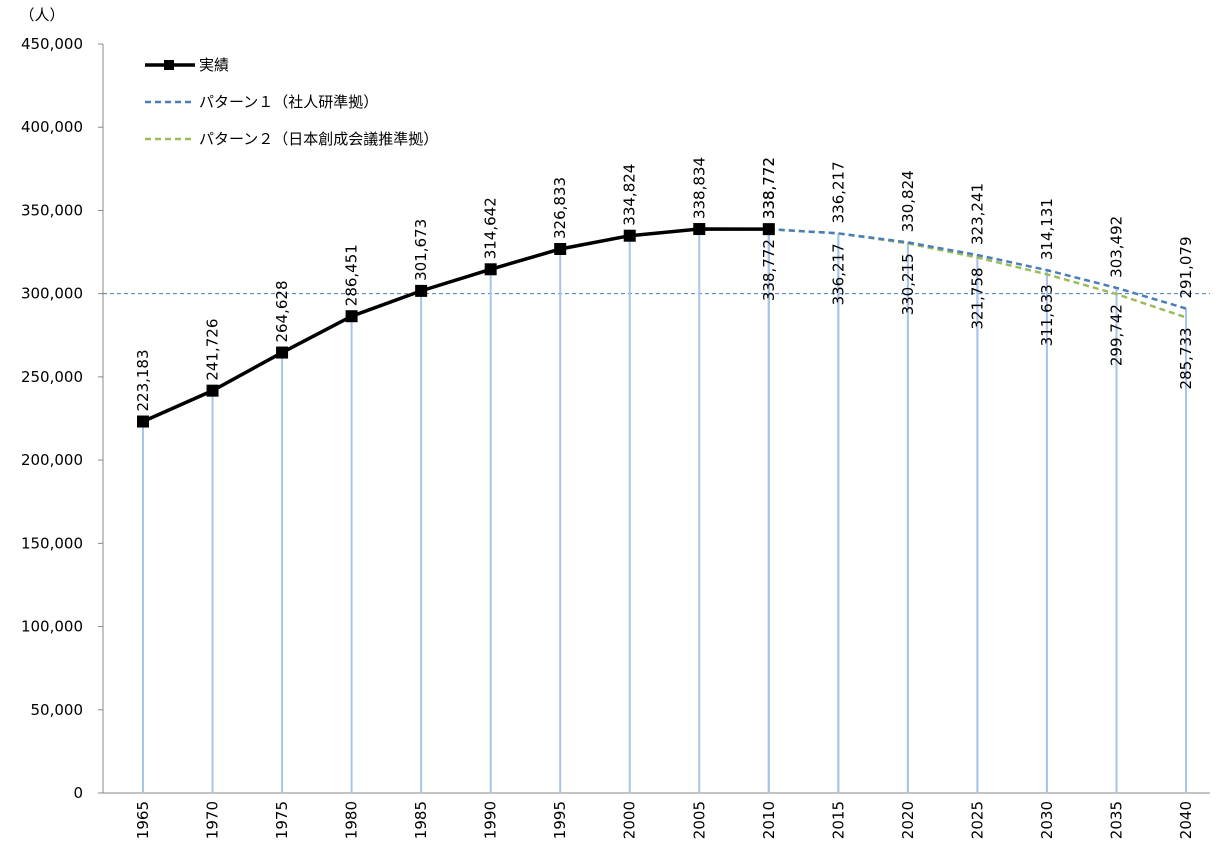 The width and height of the screenshot is (1216, 855). What do you see at coordinates (1116, 335) in the screenshot?
I see `data-label: 299,742` at bounding box center [1116, 335].